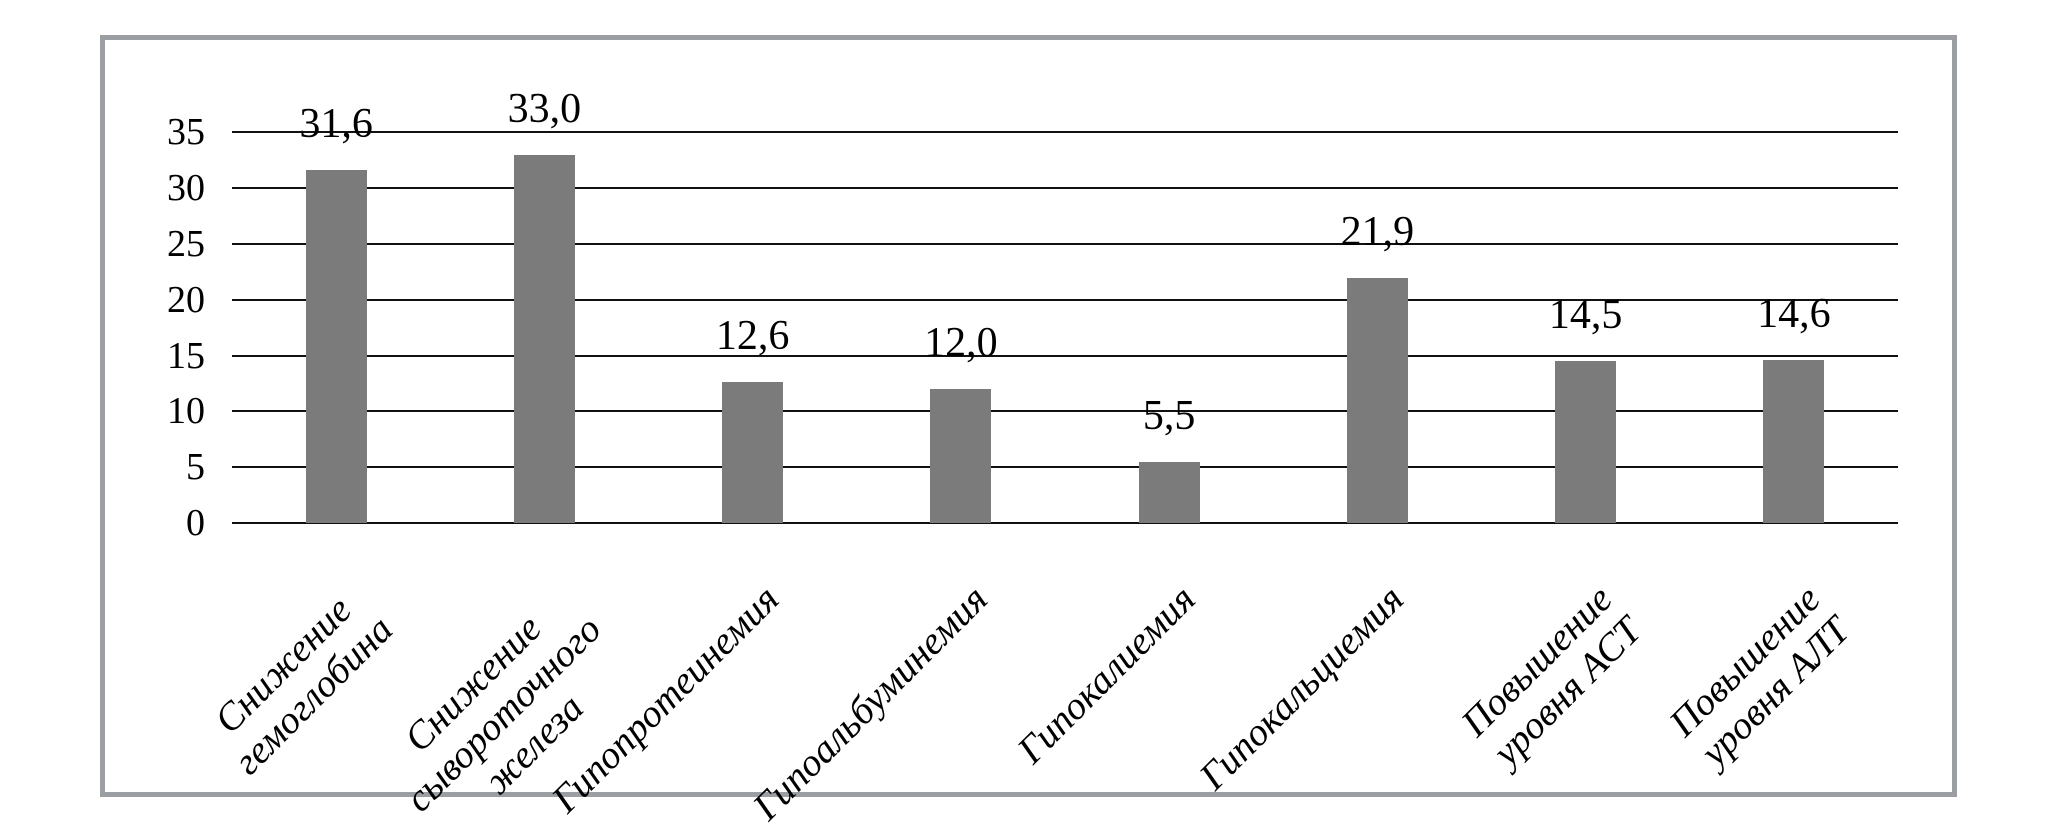 Image resolution: width=2055 pixels, height=835 pixels. What do you see at coordinates (1377, 232) in the screenshot?
I see `bar-value-label: 21,9` at bounding box center [1377, 232].